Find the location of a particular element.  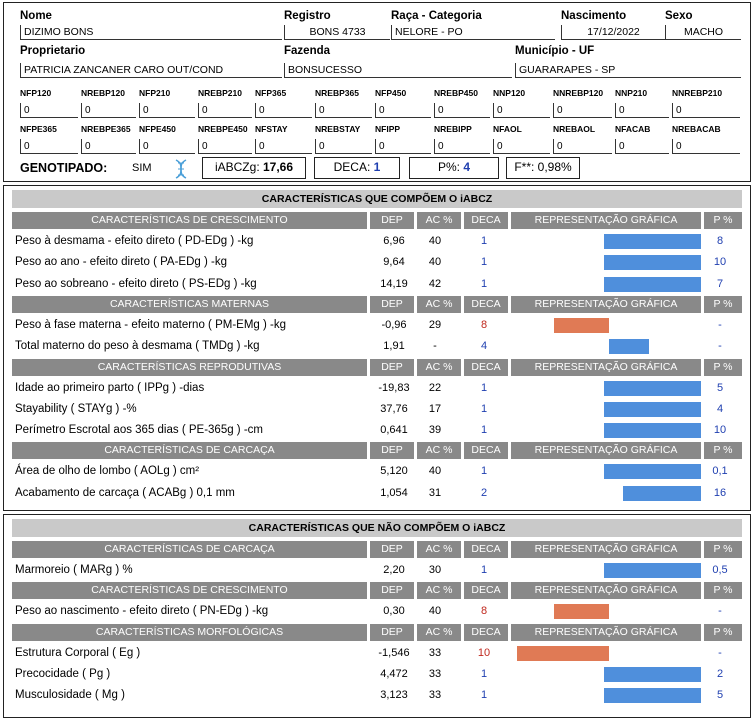

trait-accuracy: 42 is located at coordinates (435, 283).